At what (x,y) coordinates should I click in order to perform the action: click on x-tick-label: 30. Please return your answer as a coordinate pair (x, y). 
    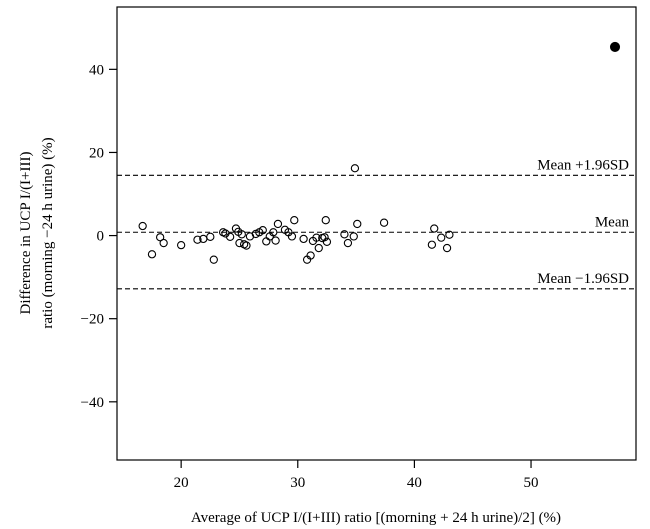
    Looking at the image, I should click on (297, 483).